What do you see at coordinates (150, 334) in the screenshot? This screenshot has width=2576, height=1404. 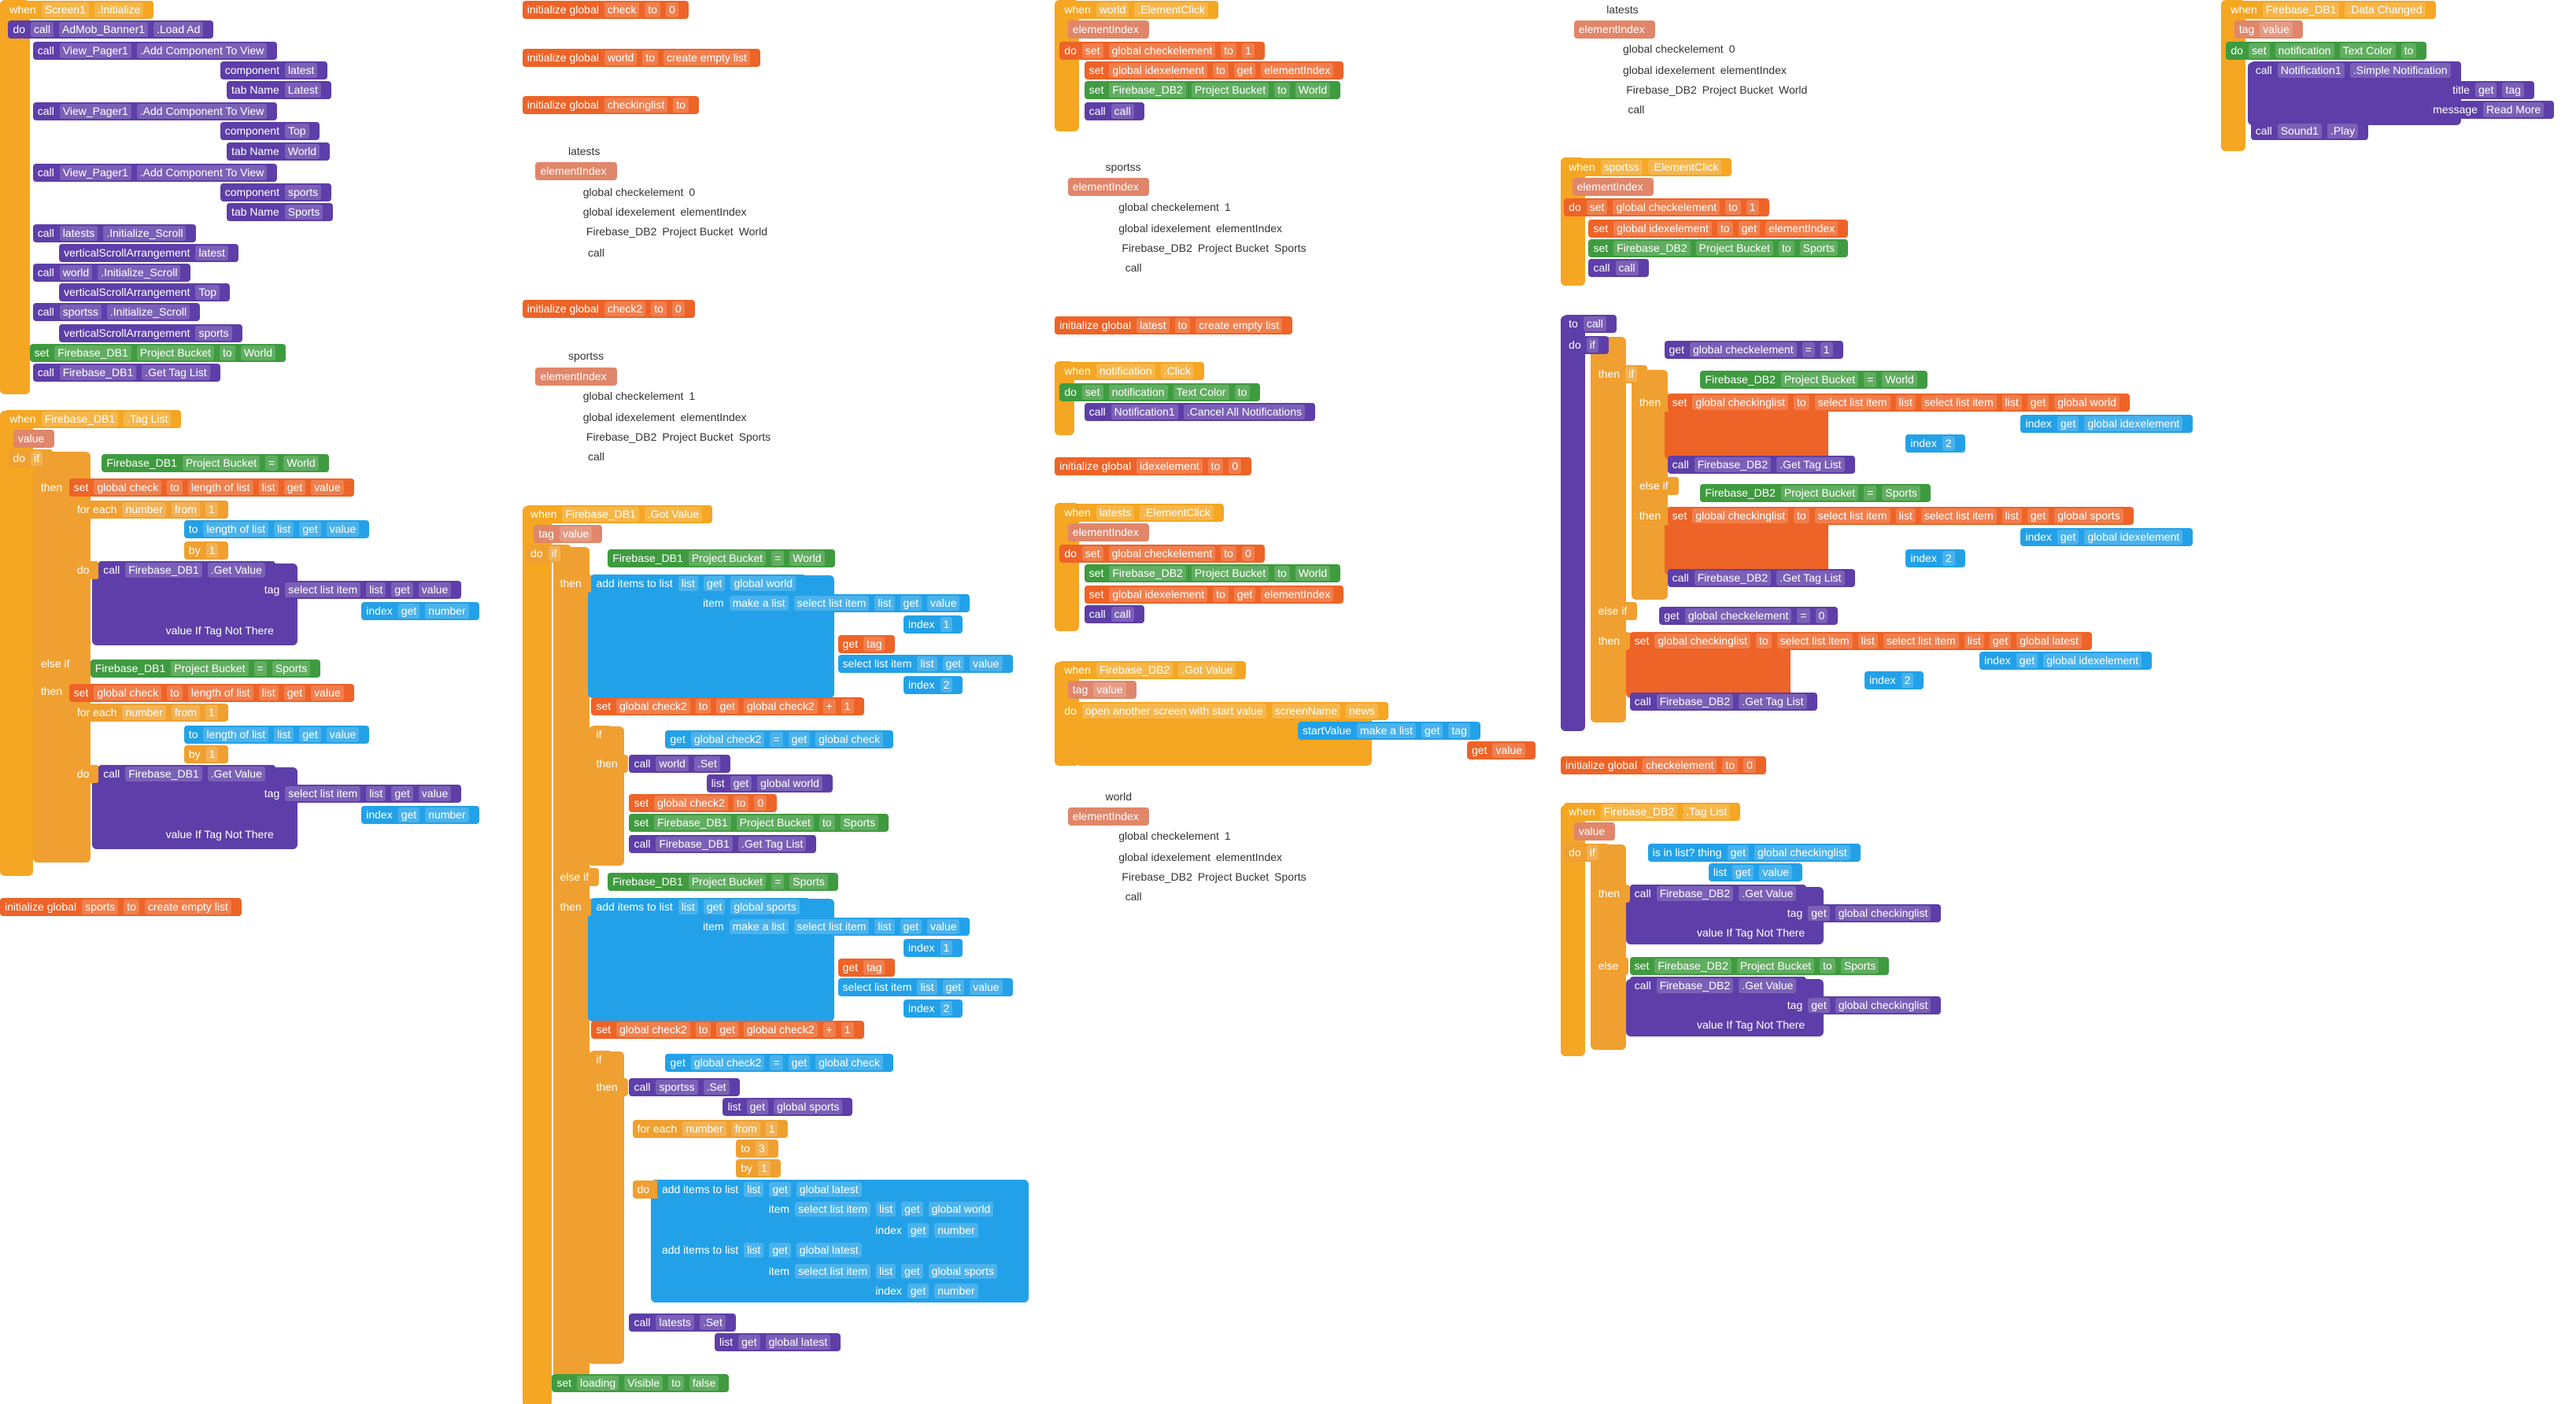 I see `block-row: verticalScrollArrangement sports` at bounding box center [150, 334].